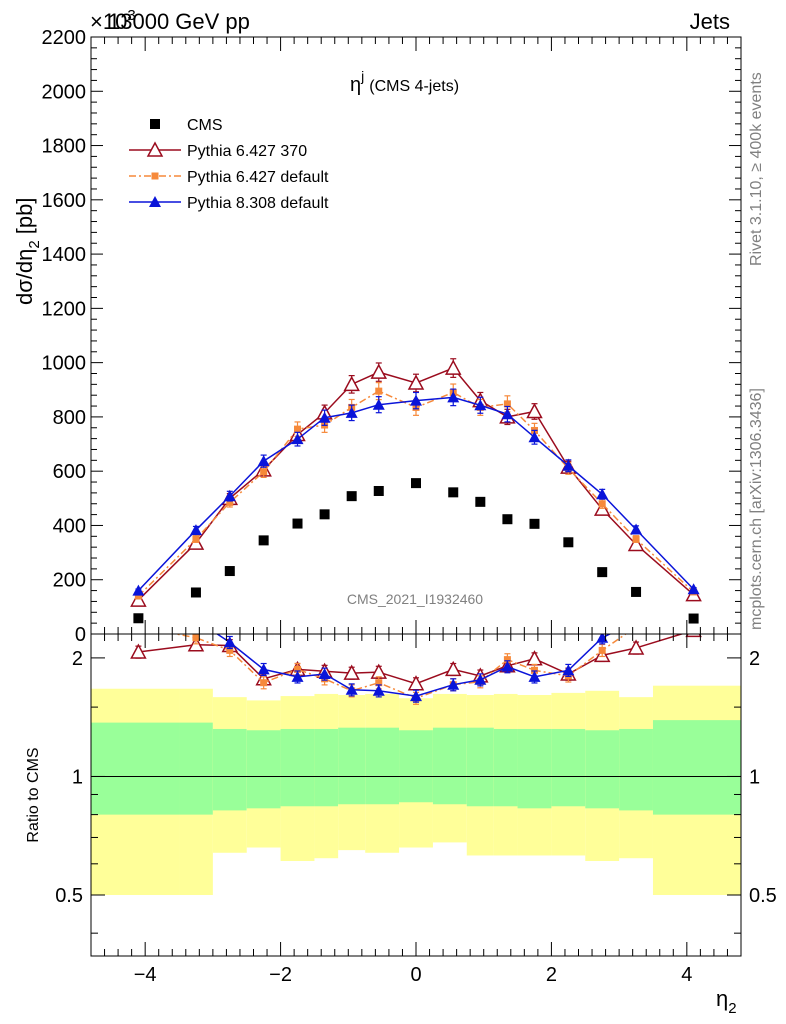  What do you see at coordinates (155, 201) in the screenshot?
I see `legend-marker-pythia8` at bounding box center [155, 201].